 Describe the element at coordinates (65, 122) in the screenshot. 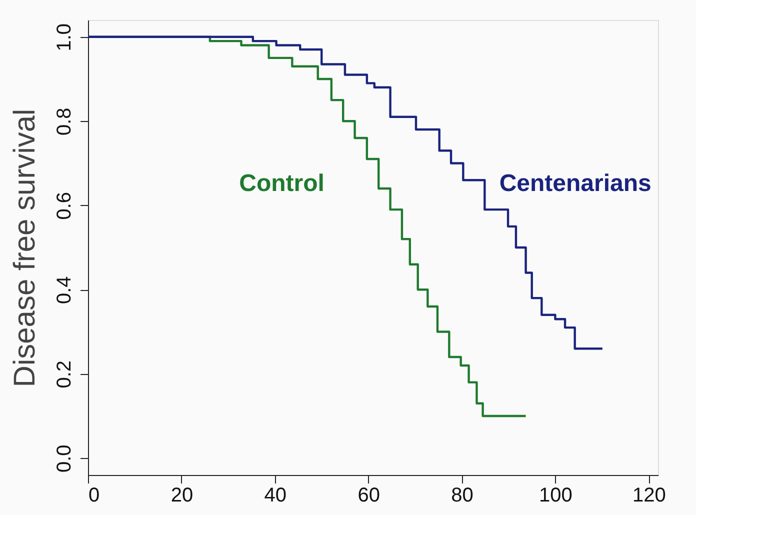

I see `y-tick-label: 0.8` at that location.